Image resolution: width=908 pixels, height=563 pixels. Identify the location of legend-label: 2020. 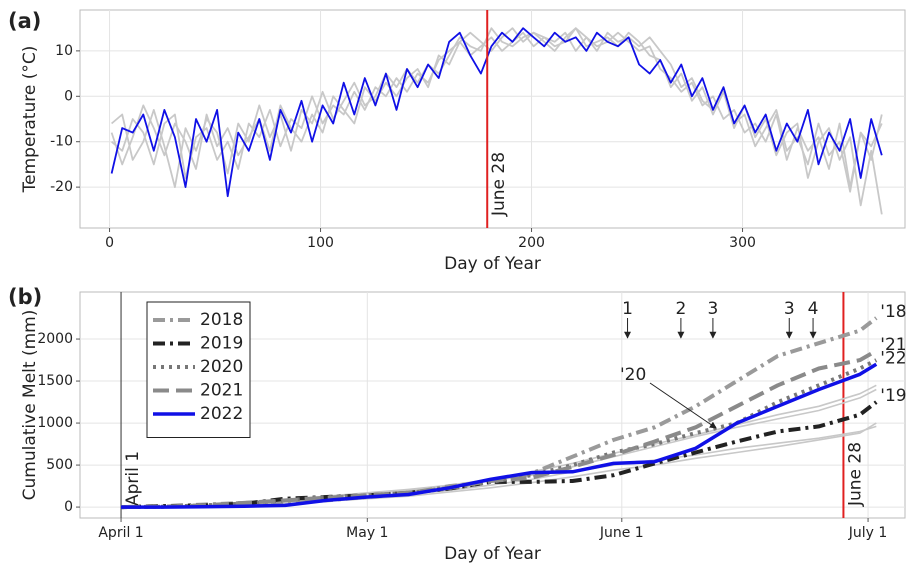
(221, 367).